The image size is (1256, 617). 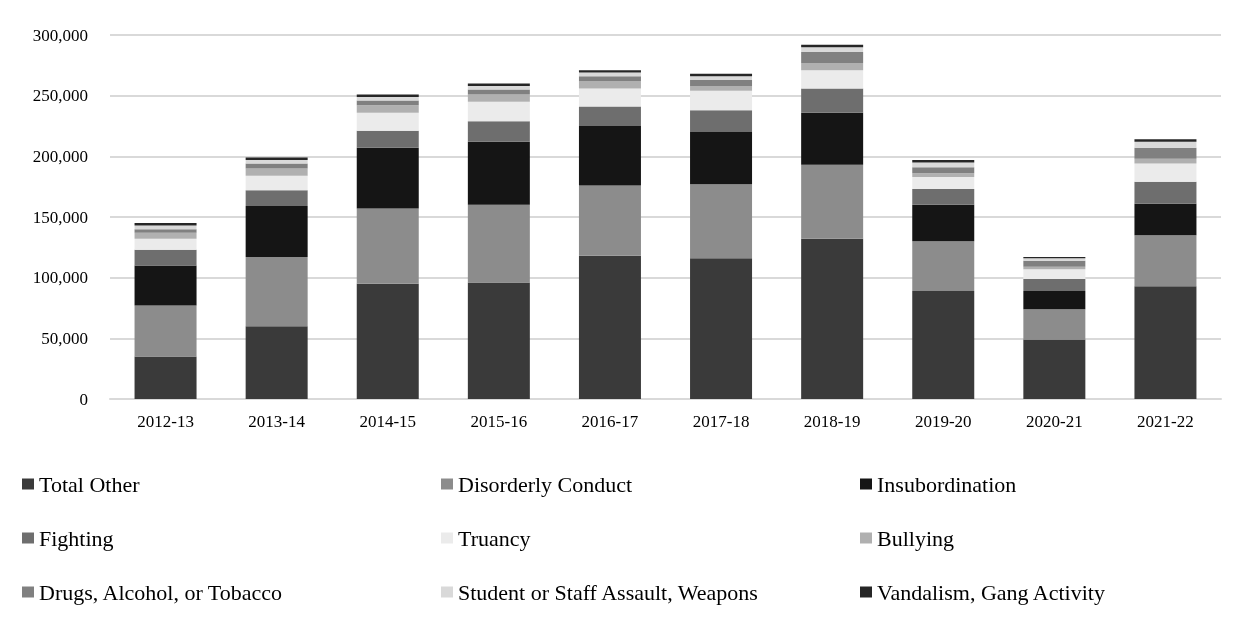 What do you see at coordinates (90, 484) in the screenshot?
I see `legend-label: Total Other` at bounding box center [90, 484].